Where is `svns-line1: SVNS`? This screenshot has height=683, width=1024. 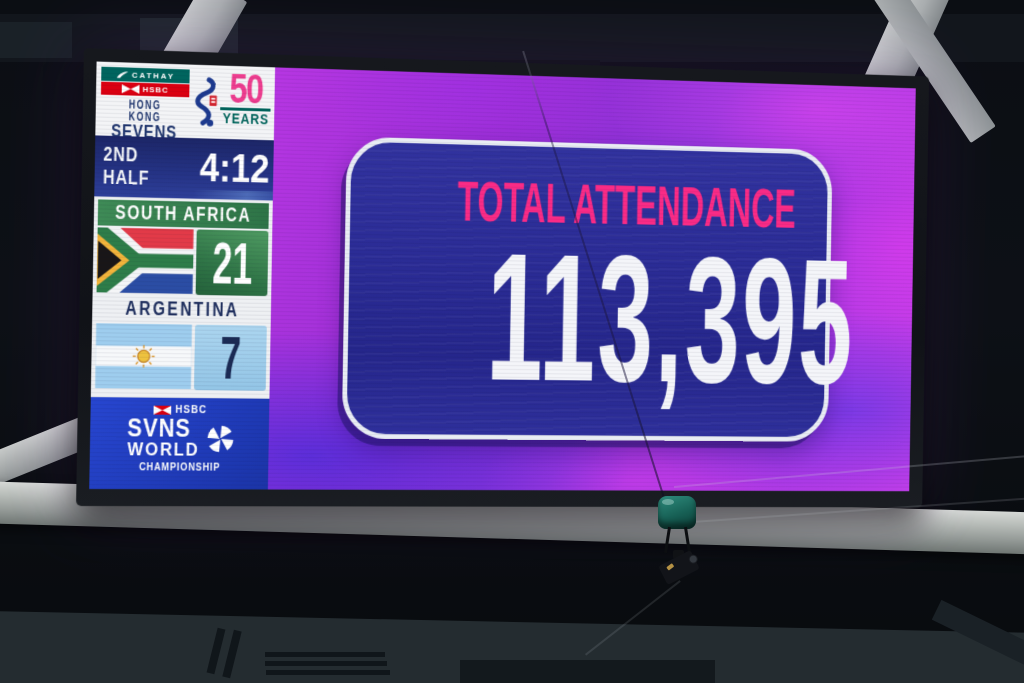
svns-line1: SVNS is located at coordinates (158, 428).